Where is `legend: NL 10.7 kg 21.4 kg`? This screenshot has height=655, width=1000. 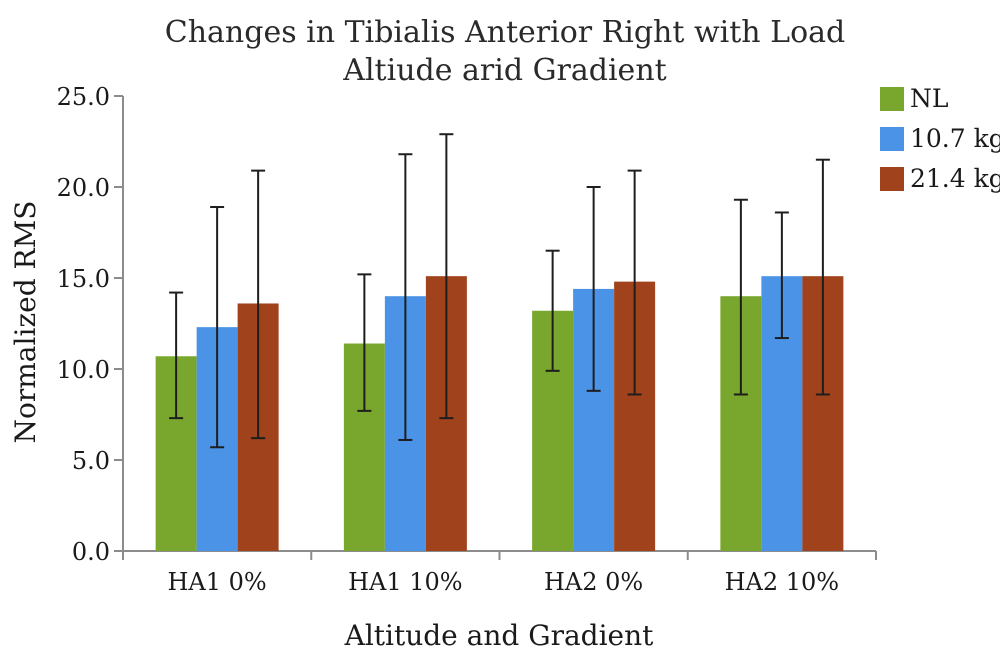
legend: NL 10.7 kg 21.4 kg is located at coordinates (940, 138).